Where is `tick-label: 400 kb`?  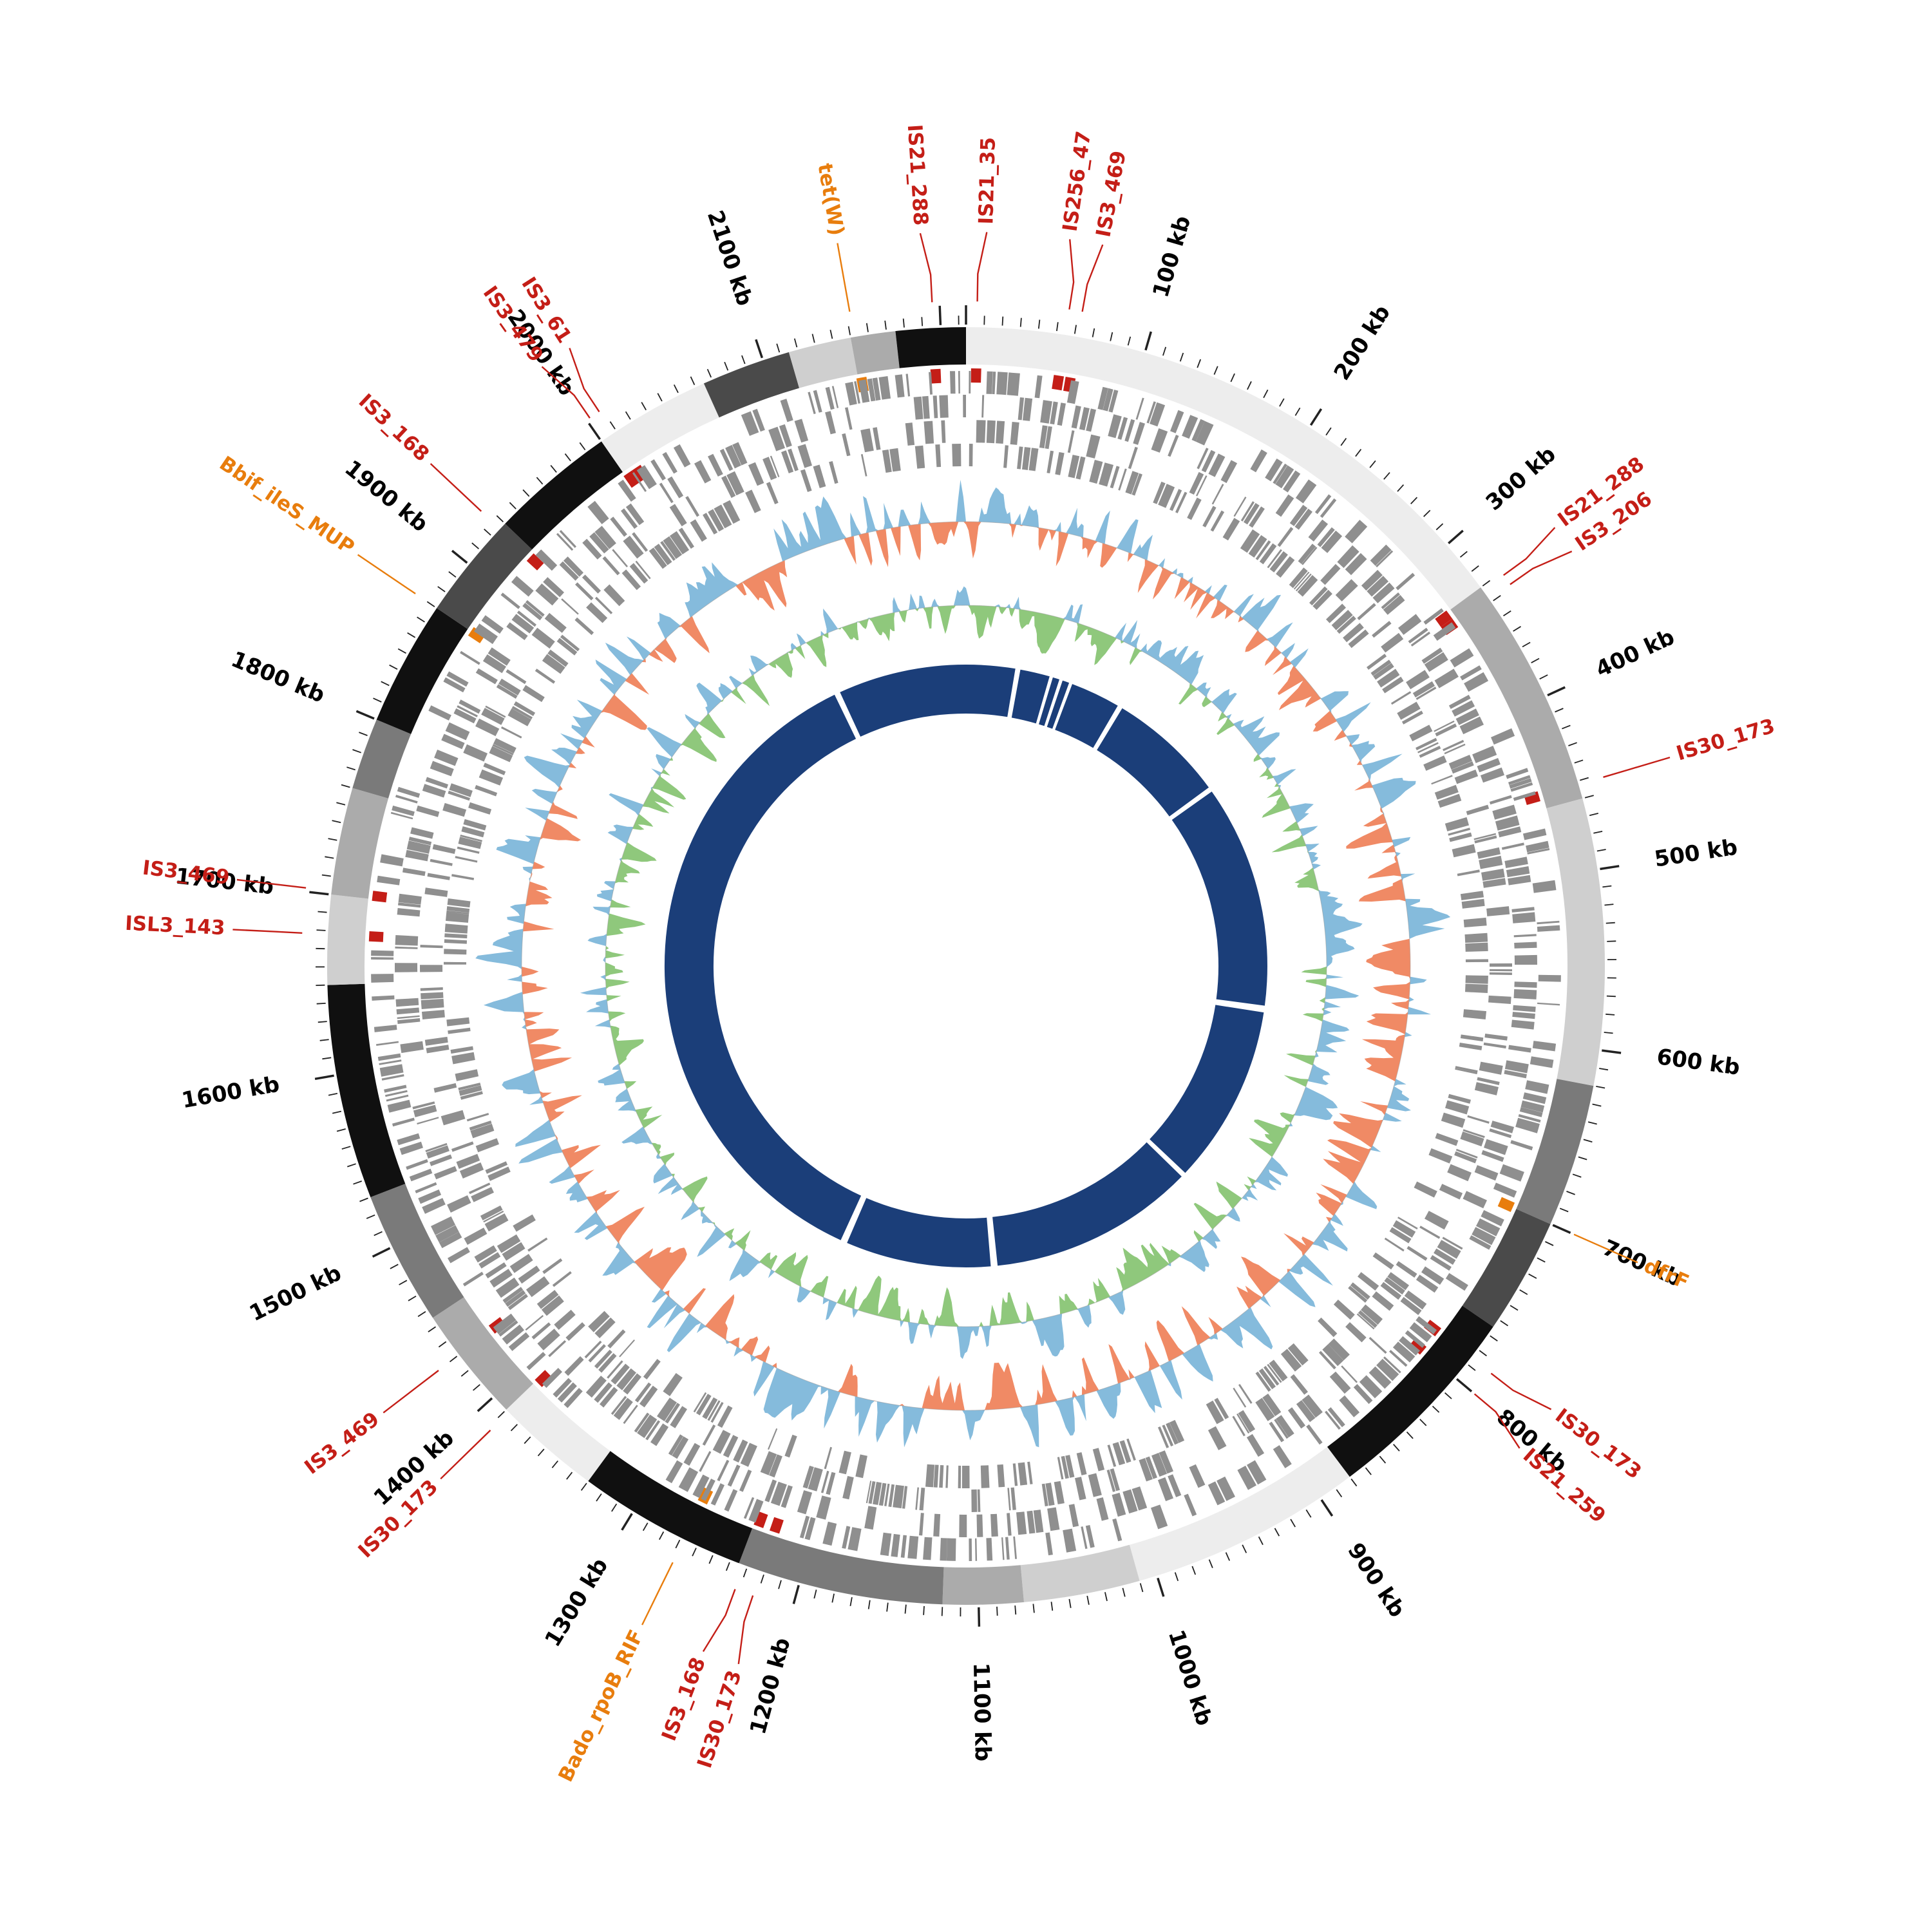 tick-label: 400 kb is located at coordinates (1636, 653).